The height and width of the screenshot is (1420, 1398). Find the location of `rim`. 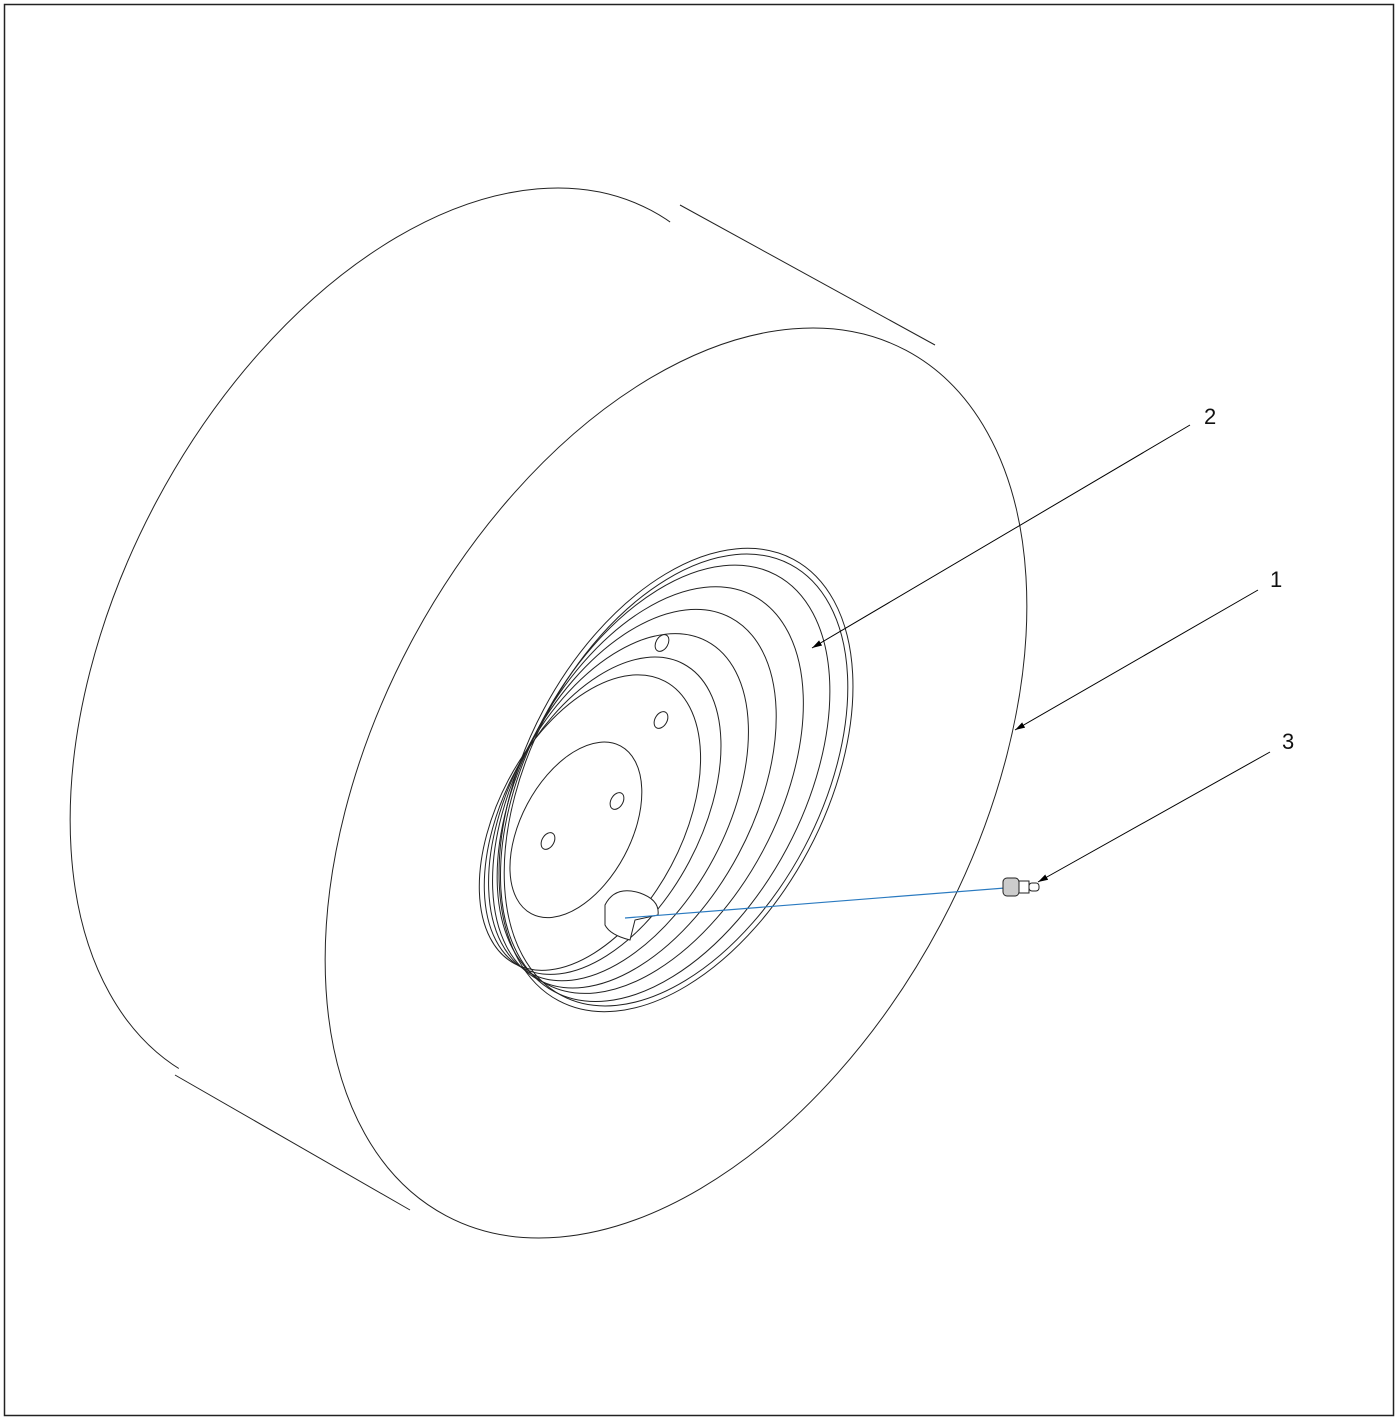

rim is located at coordinates (666, 780).